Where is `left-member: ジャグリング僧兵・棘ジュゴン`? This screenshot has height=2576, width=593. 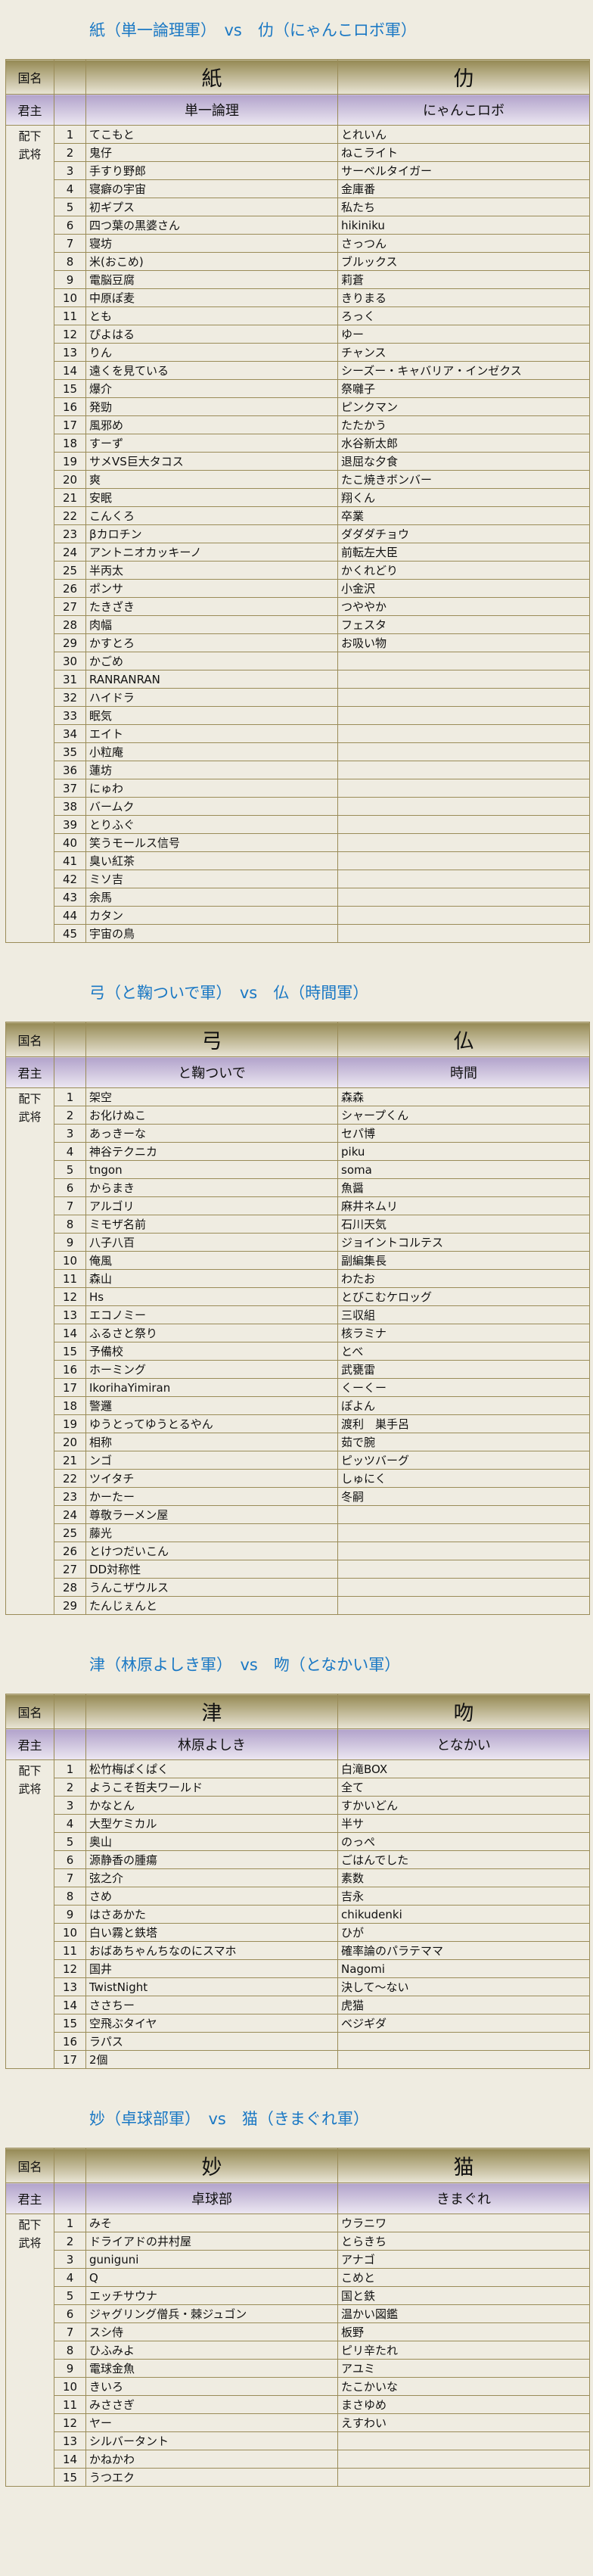
left-member: ジャグリング僧兵・棘ジュゴン is located at coordinates (211, 2313).